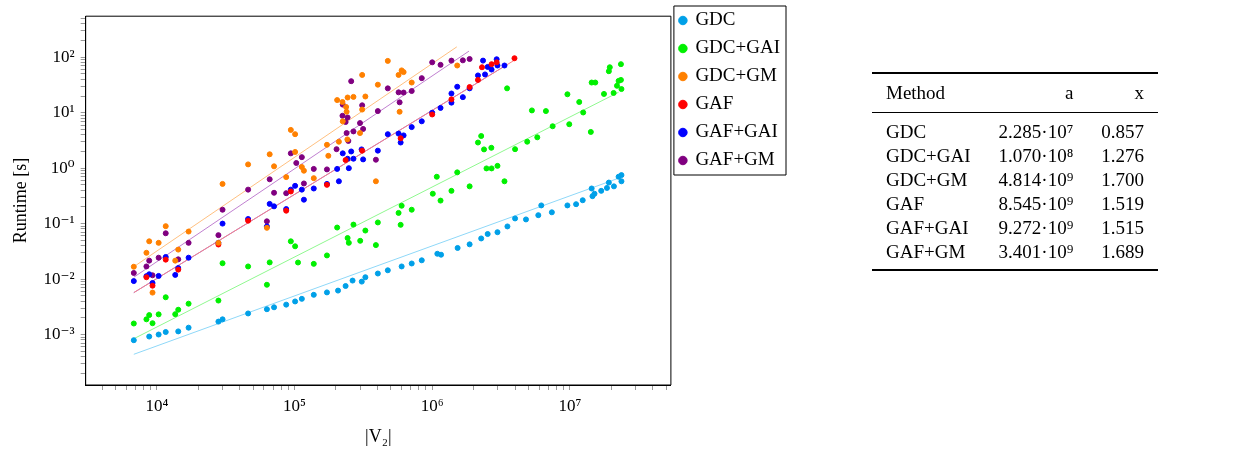  Describe the element at coordinates (1123, 132) in the screenshot. I see `data-label: 0.857` at that location.